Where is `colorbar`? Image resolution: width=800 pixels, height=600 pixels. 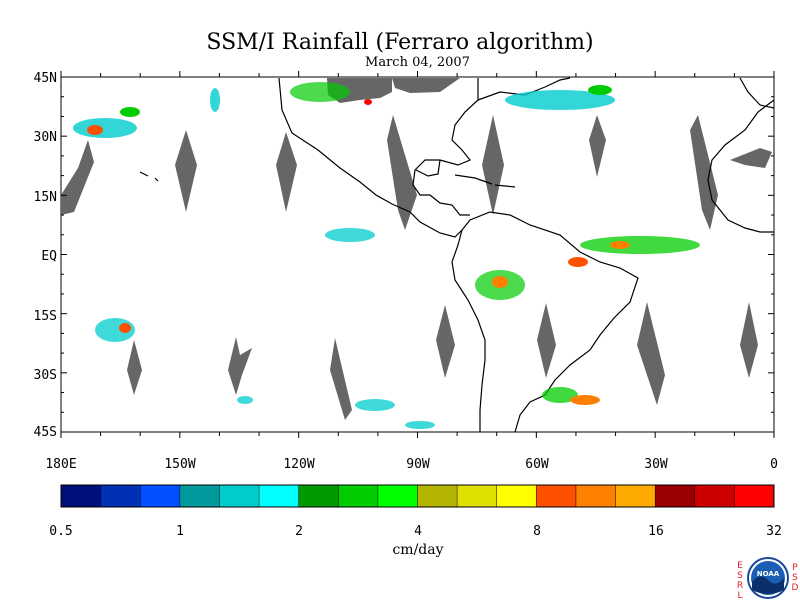 colorbar is located at coordinates (417, 496).